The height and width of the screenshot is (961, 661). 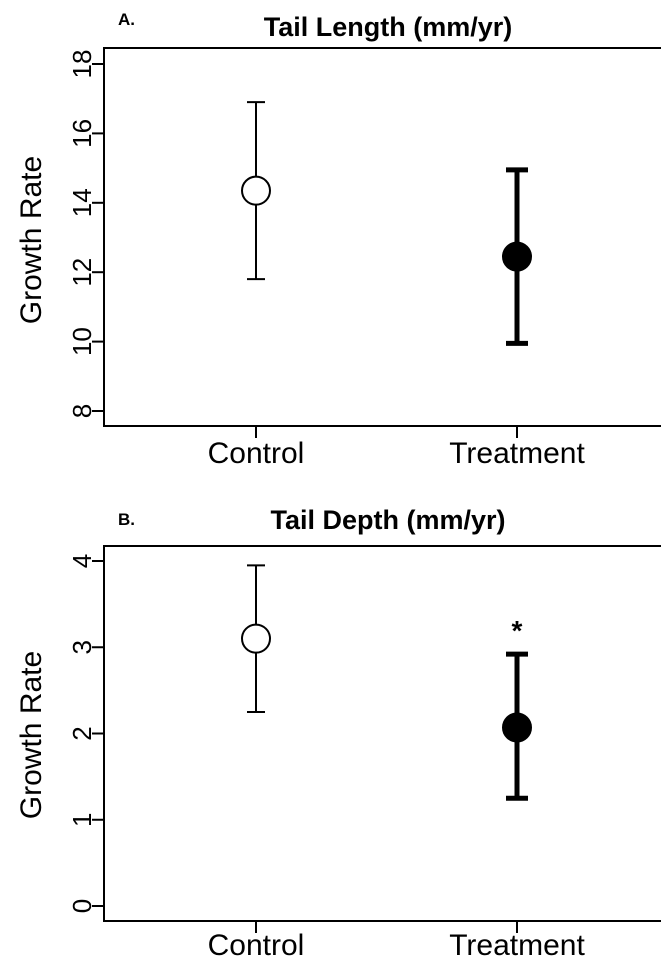 What do you see at coordinates (82, 733) in the screenshot?
I see `y-tick-label: 2` at bounding box center [82, 733].